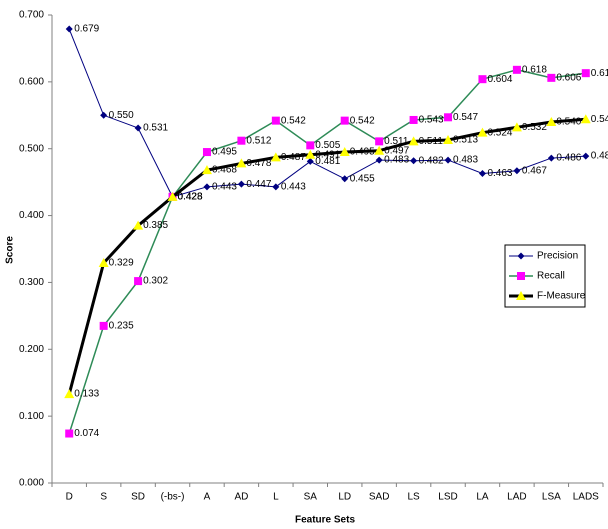 This screenshot has width=608, height=529. Describe the element at coordinates (31, 81) in the screenshot. I see `y-tick-label: 0.600` at that location.